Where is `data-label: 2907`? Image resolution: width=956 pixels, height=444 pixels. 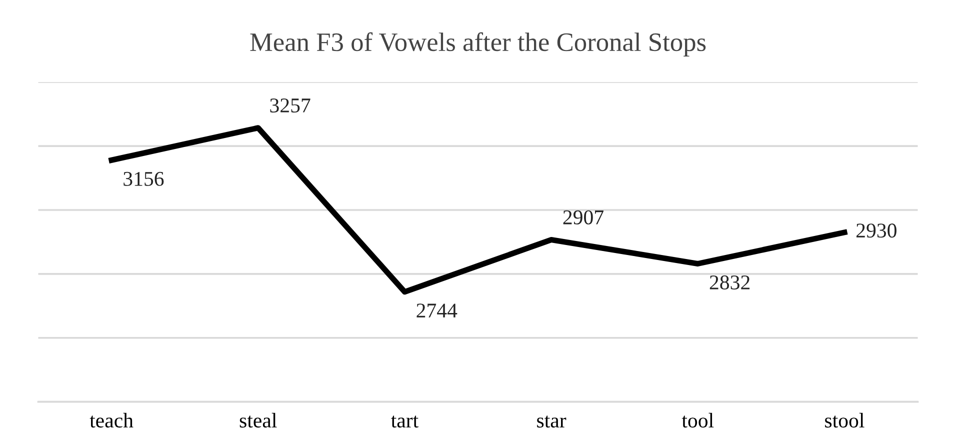 data-label: 2907 is located at coordinates (583, 217).